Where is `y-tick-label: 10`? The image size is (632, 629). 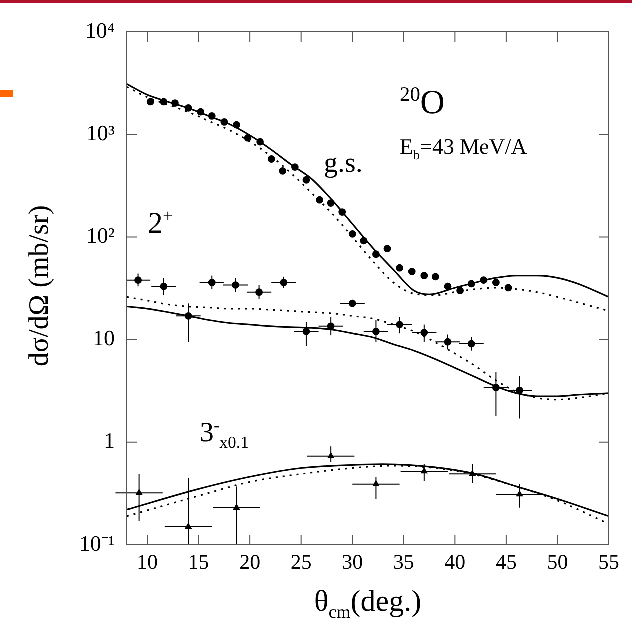
y-tick-label: 10 is located at coordinates (104, 338).